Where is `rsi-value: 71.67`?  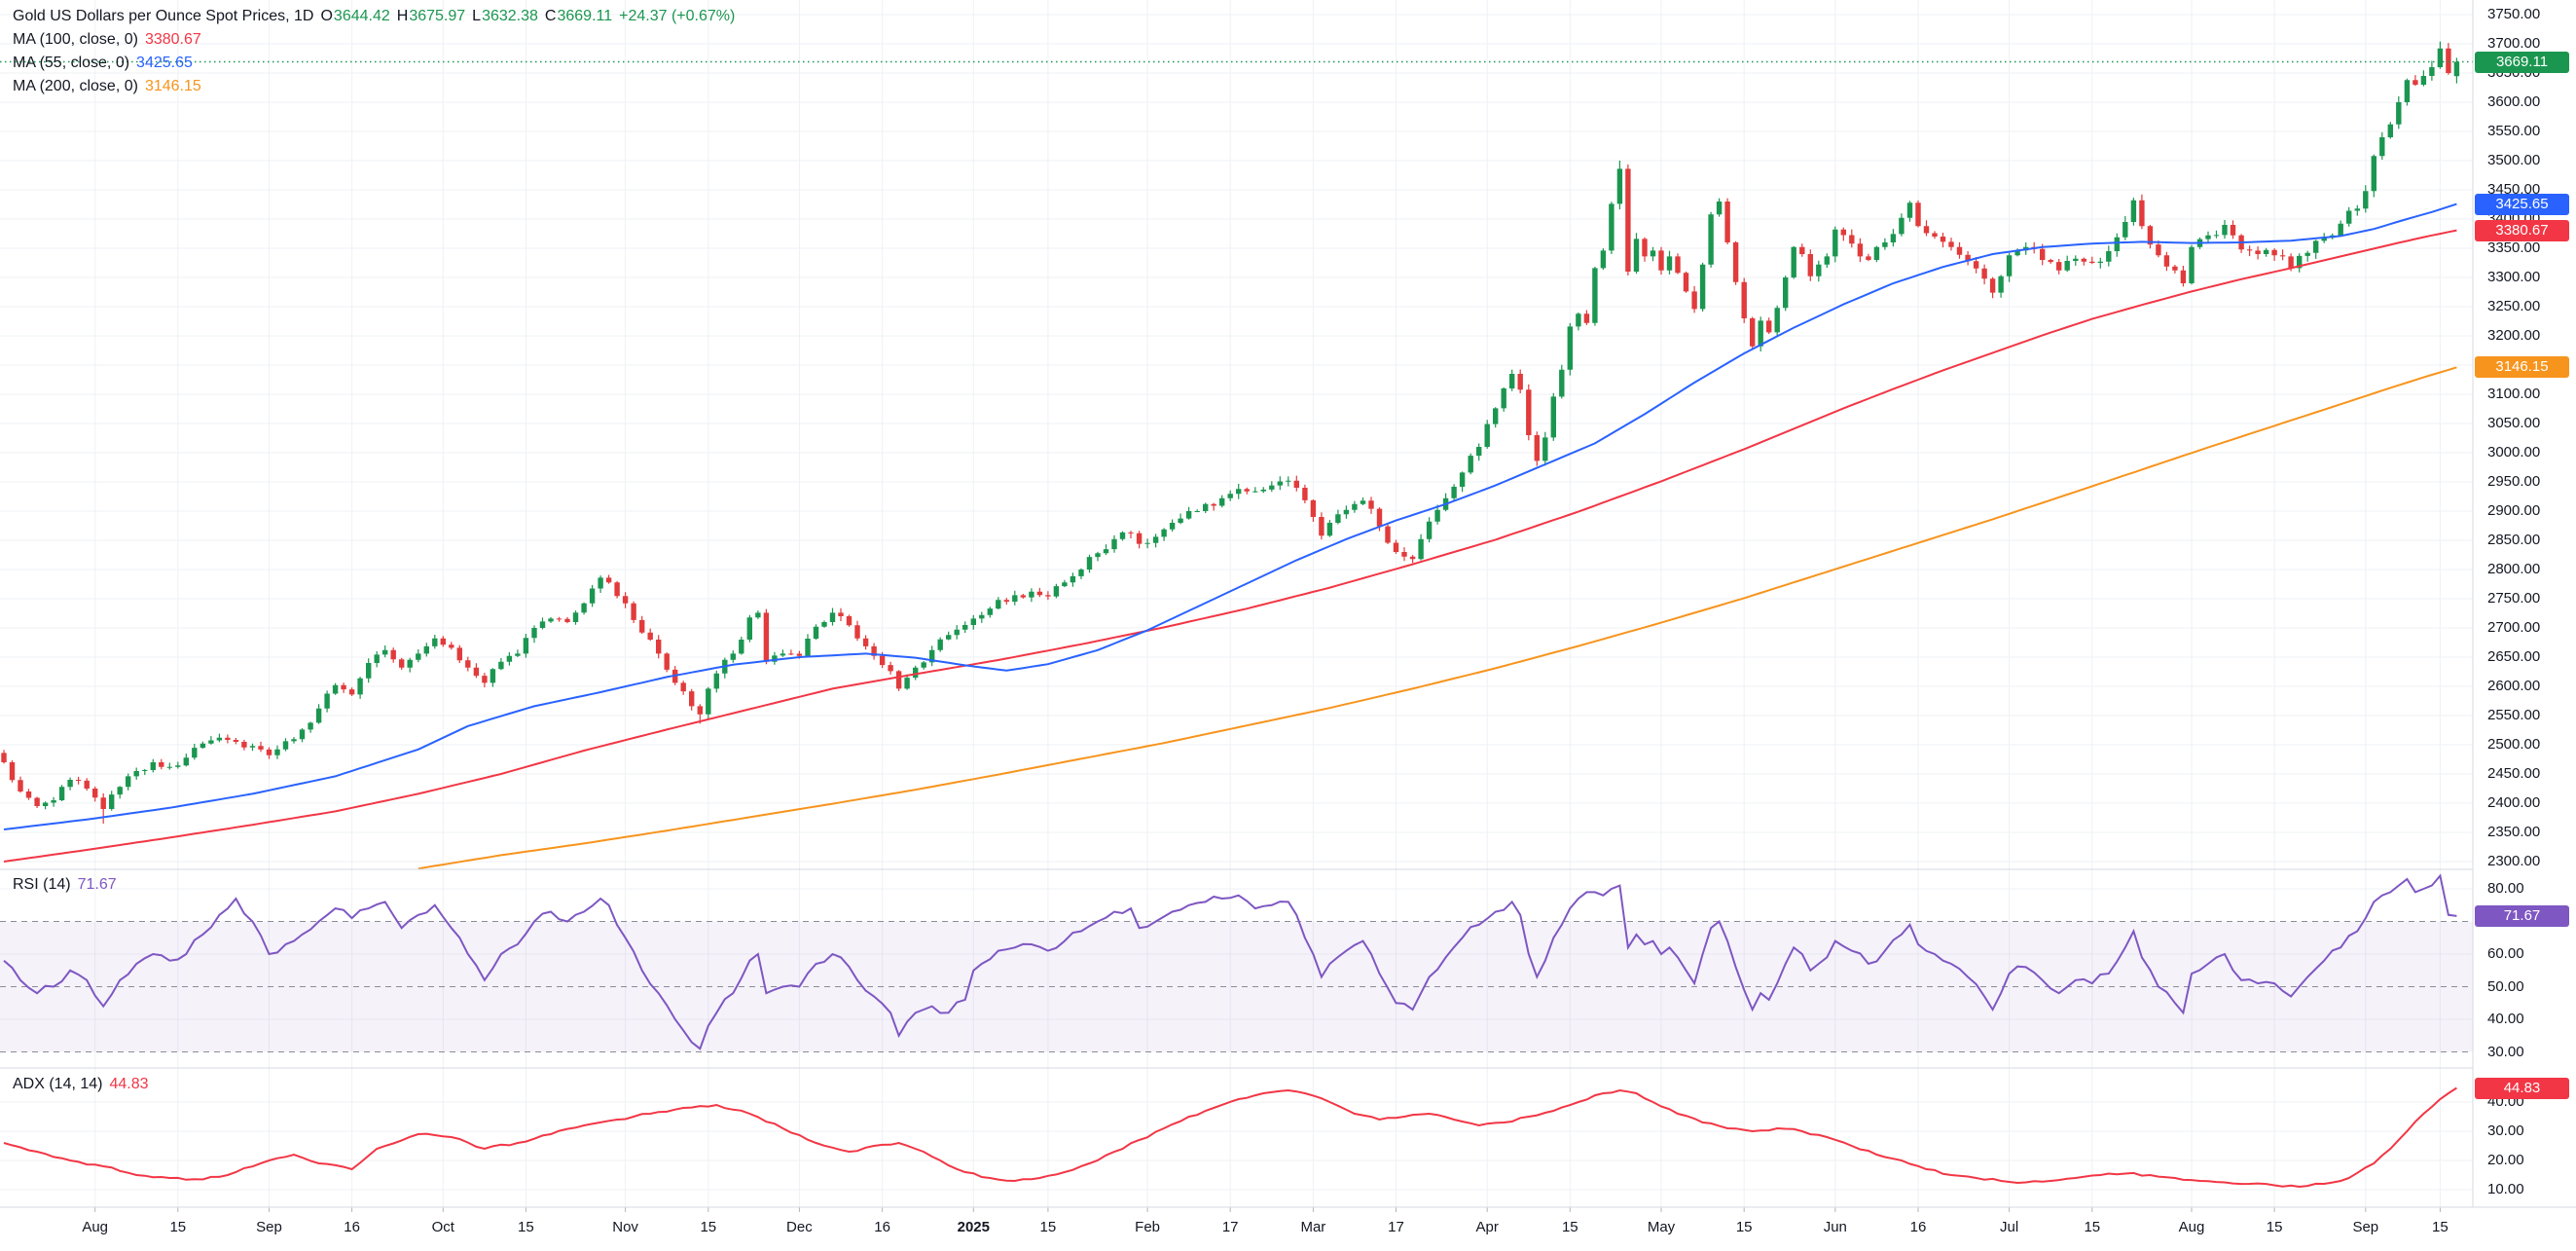
rsi-value: 71.67 is located at coordinates (97, 884).